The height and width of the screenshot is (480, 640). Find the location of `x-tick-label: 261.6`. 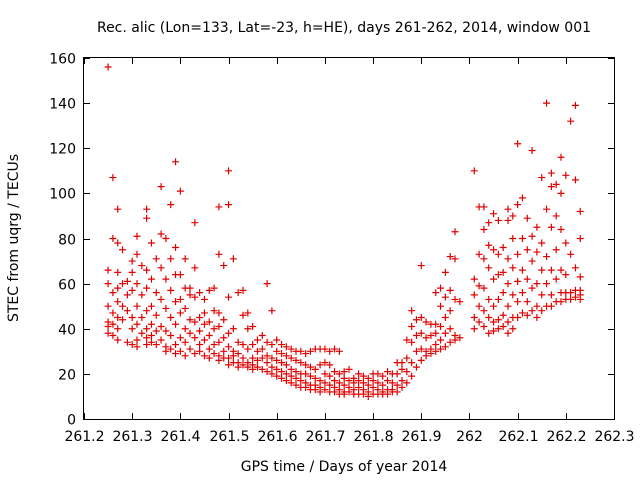

x-tick-label: 261.6 is located at coordinates (277, 437).